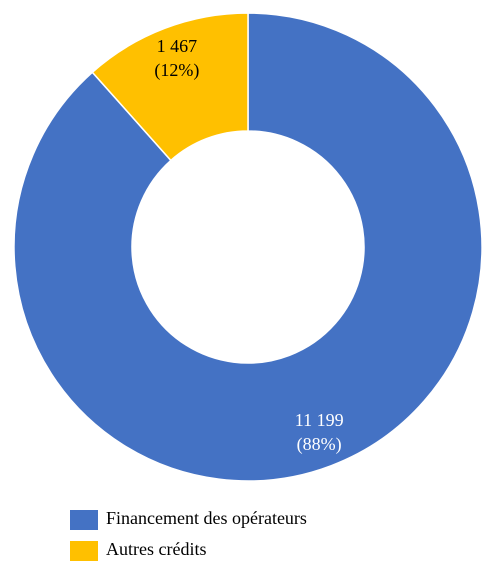 This screenshot has width=496, height=577. I want to click on legend-label: Financement des opérateurs, so click(206, 518).